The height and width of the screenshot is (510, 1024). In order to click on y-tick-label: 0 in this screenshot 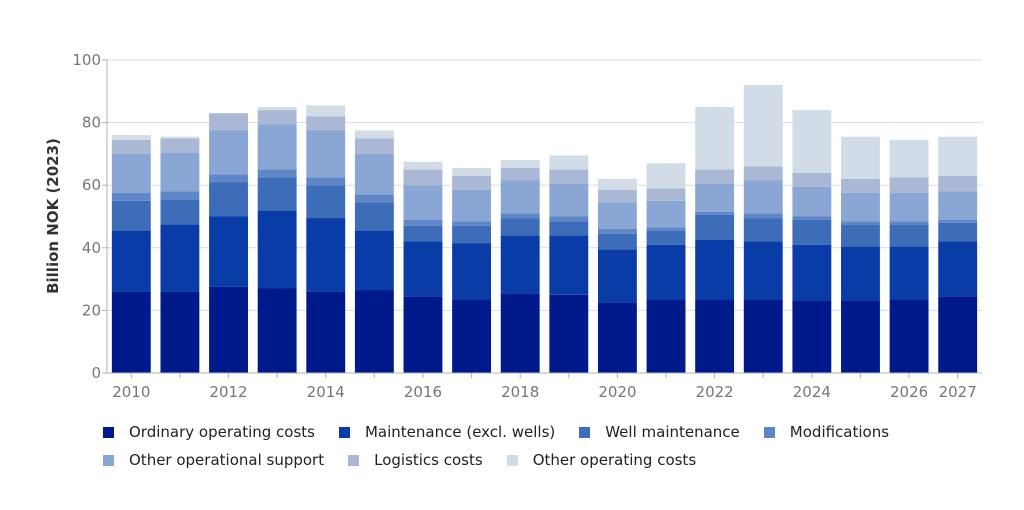, I will do `click(96, 373)`.